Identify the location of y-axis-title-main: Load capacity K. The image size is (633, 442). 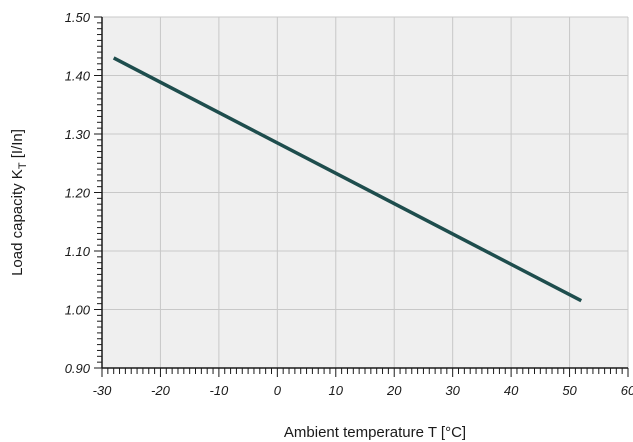
(17, 222).